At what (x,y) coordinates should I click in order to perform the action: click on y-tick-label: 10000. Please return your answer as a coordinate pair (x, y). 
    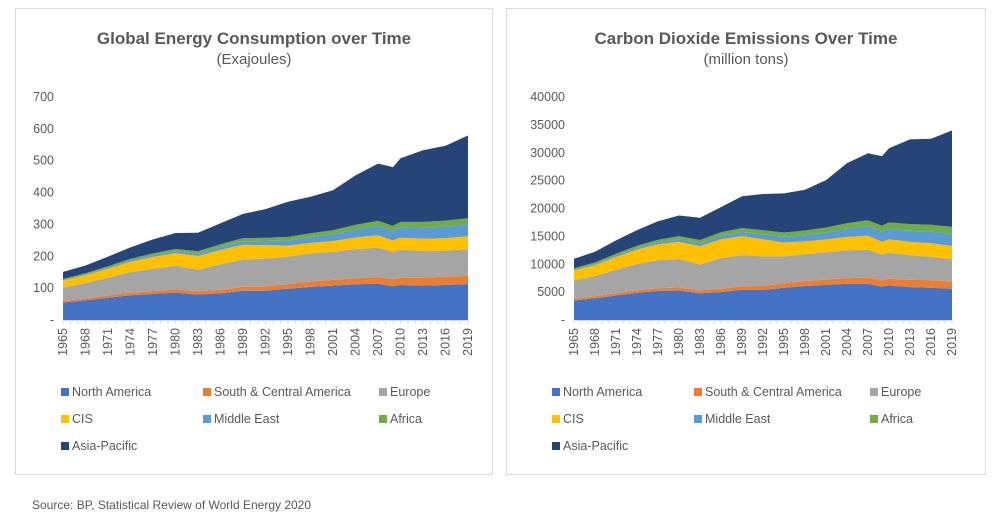
    Looking at the image, I should click on (547, 264).